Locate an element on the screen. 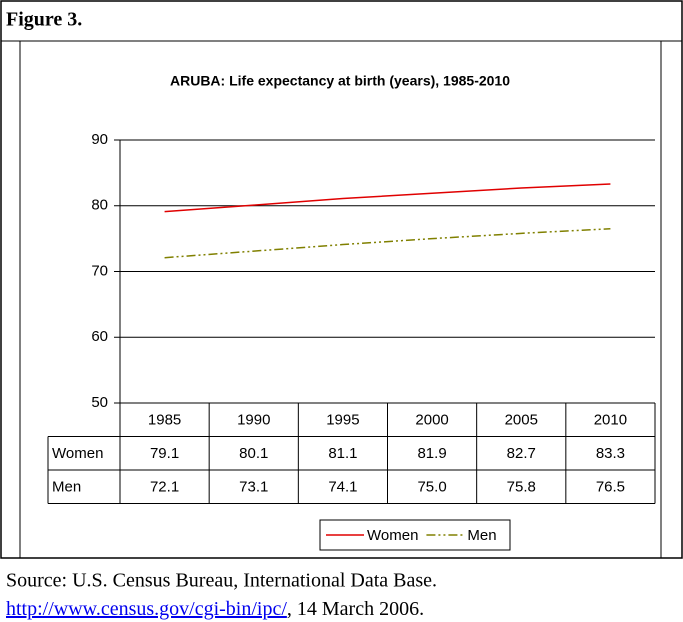  table-value: 73.1 is located at coordinates (253, 487).